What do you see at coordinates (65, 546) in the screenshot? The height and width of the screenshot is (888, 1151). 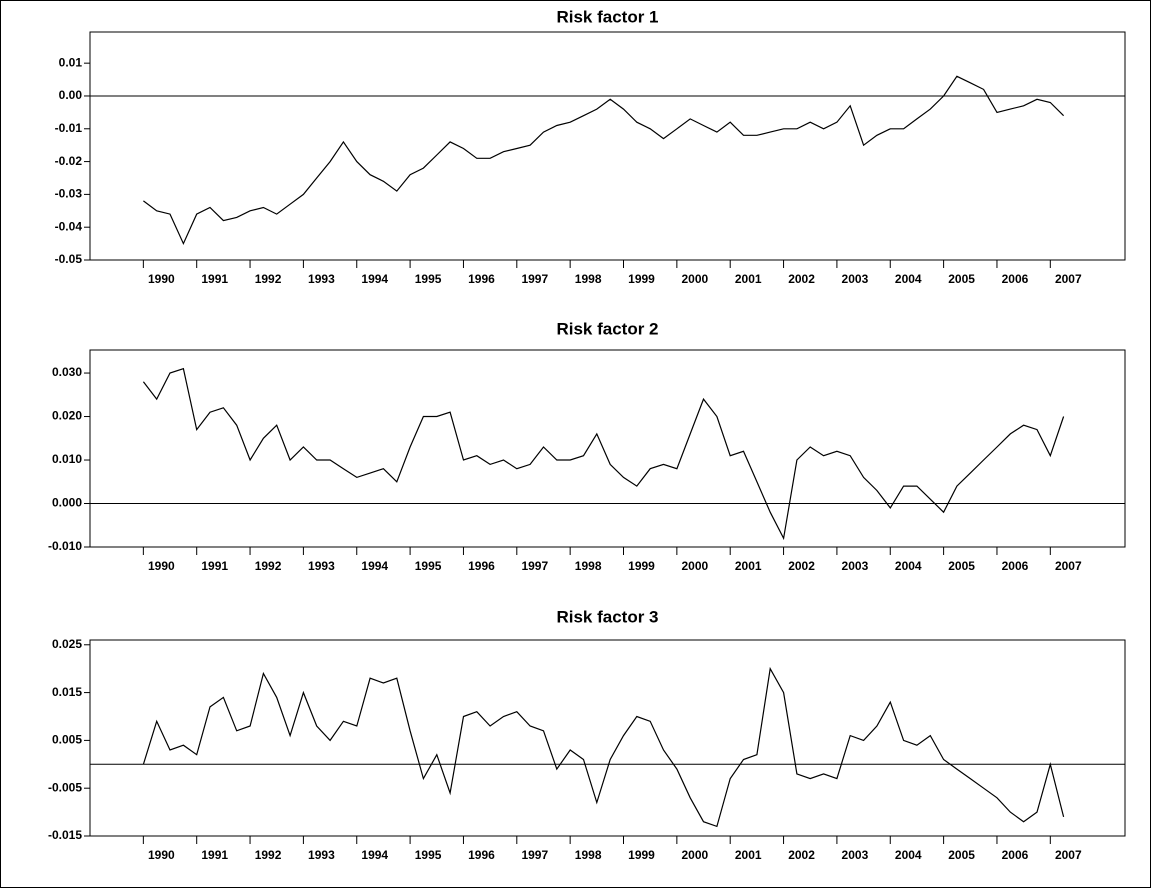 I see `y-tick-label: -0.010` at bounding box center [65, 546].